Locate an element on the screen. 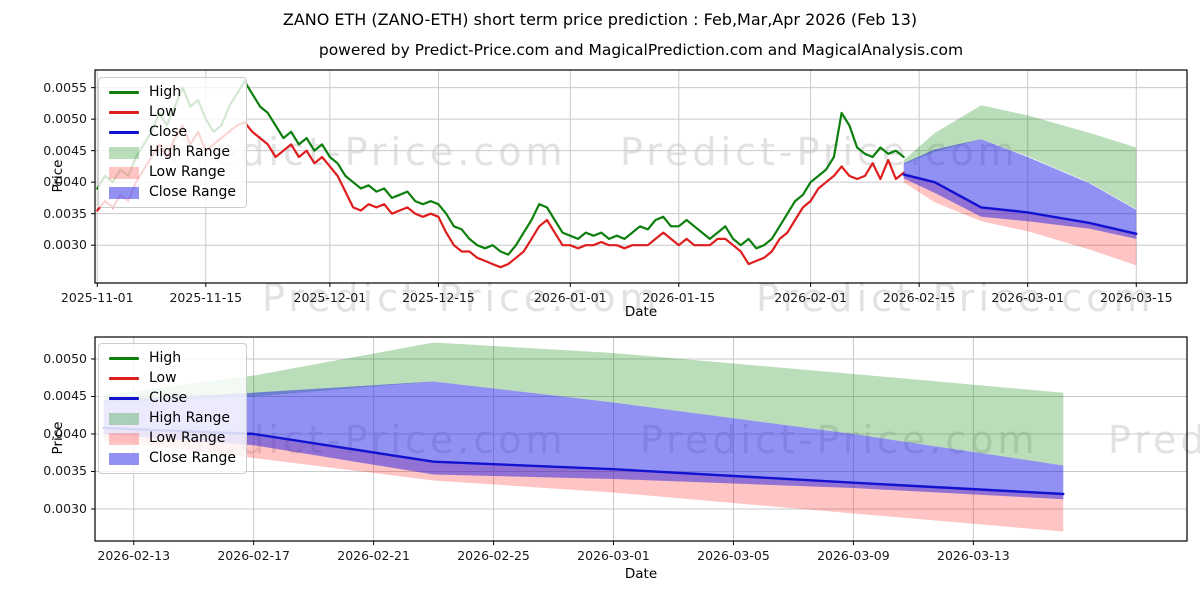 This screenshot has width=1200, height=600. top-chart-y-tick-label: 0.0040 is located at coordinates (65, 182).